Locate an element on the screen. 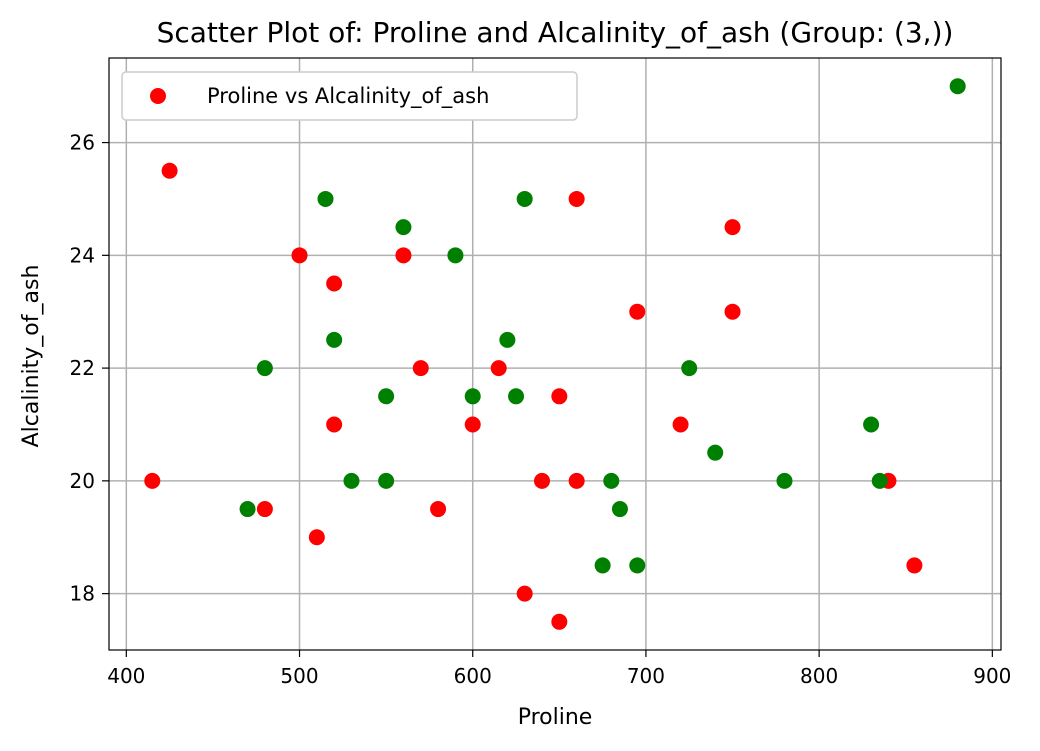 The width and height of the screenshot is (1040, 751). legend-label: Proline vs Alcalinity_of_ash is located at coordinates (348, 96).